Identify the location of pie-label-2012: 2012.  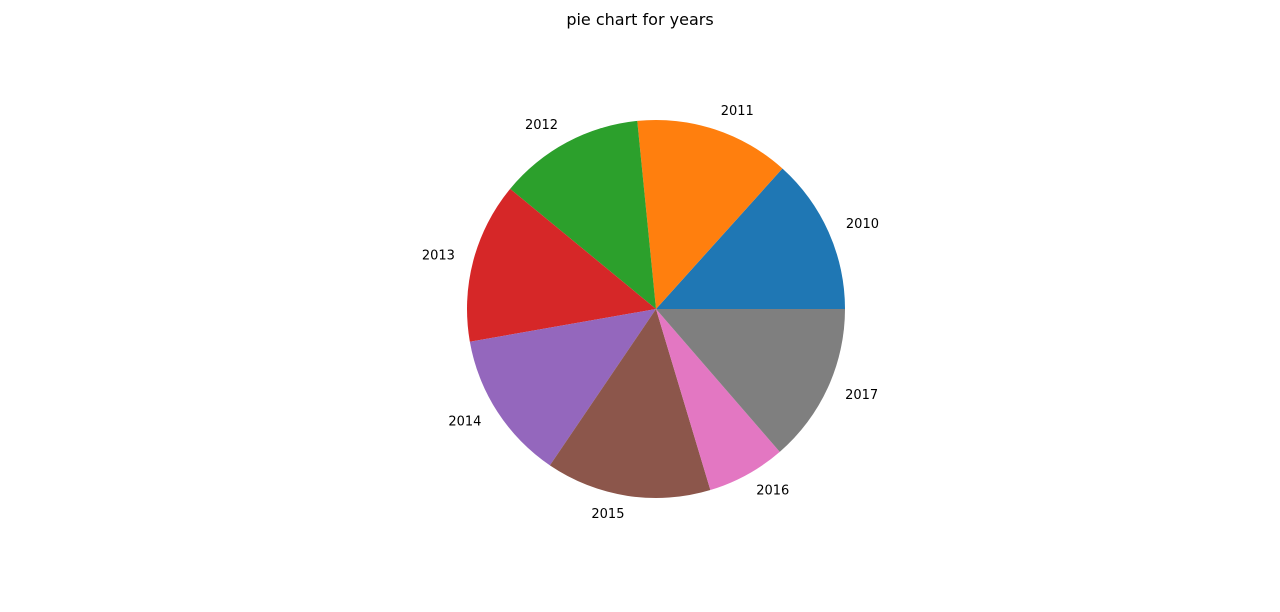
(541, 125).